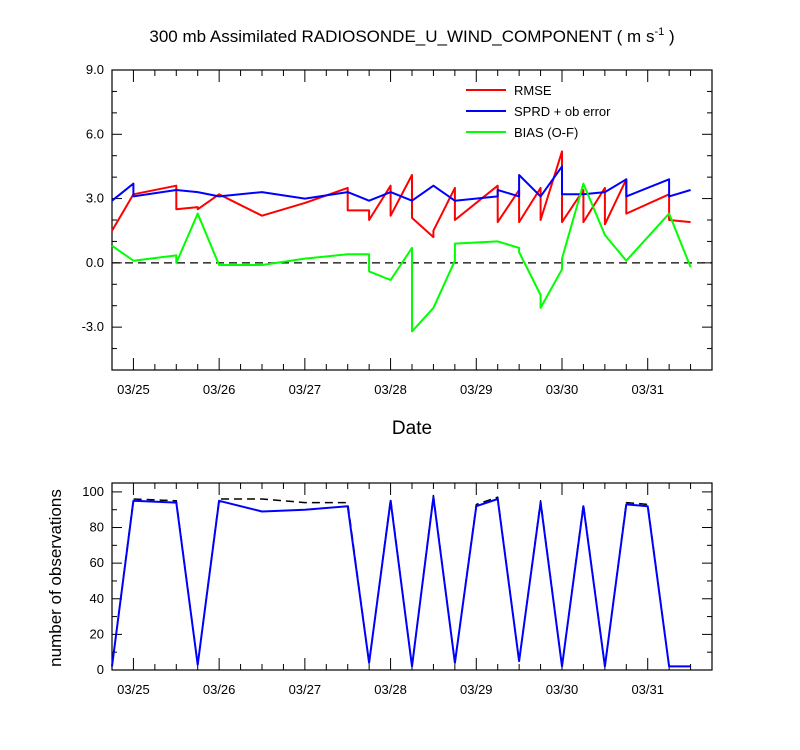 The height and width of the screenshot is (750, 800). What do you see at coordinates (95, 133) in the screenshot?
I see `y-tick-label: 6.0` at bounding box center [95, 133].